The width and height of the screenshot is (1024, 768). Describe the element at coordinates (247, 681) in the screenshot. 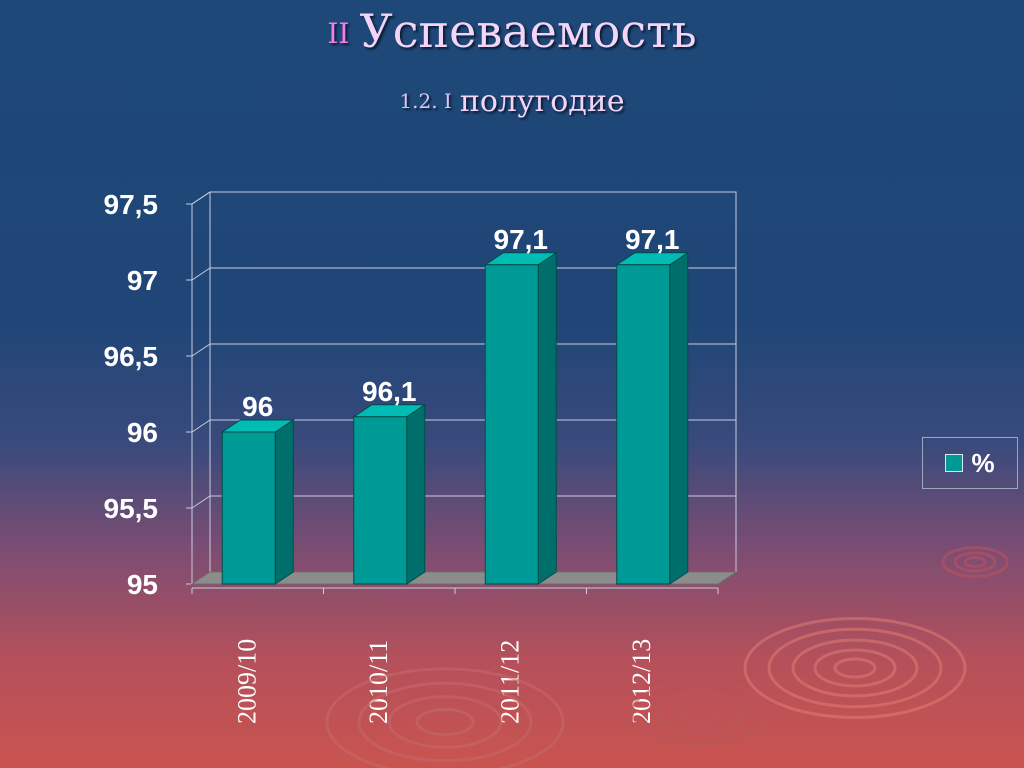

I see `x-tick-label: 2009/10` at that location.